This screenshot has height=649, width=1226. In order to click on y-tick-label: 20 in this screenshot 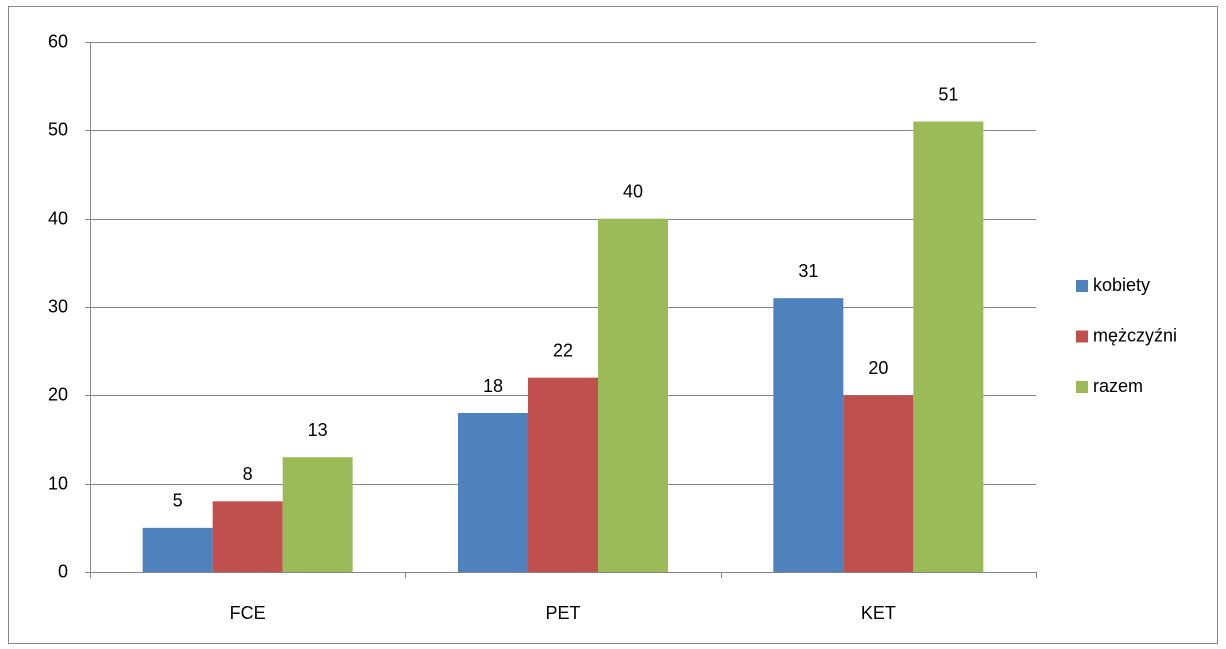, I will do `click(58, 394)`.